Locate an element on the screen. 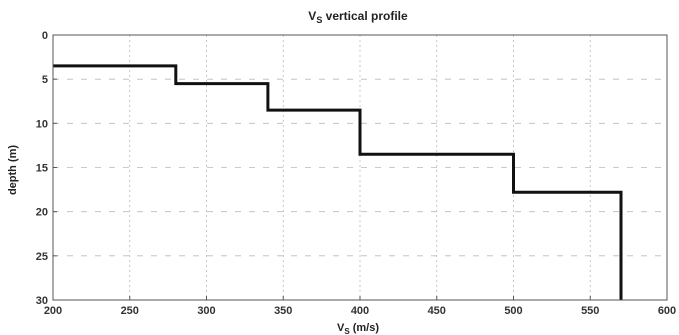  y-tick-label: 25 is located at coordinates (42, 257).